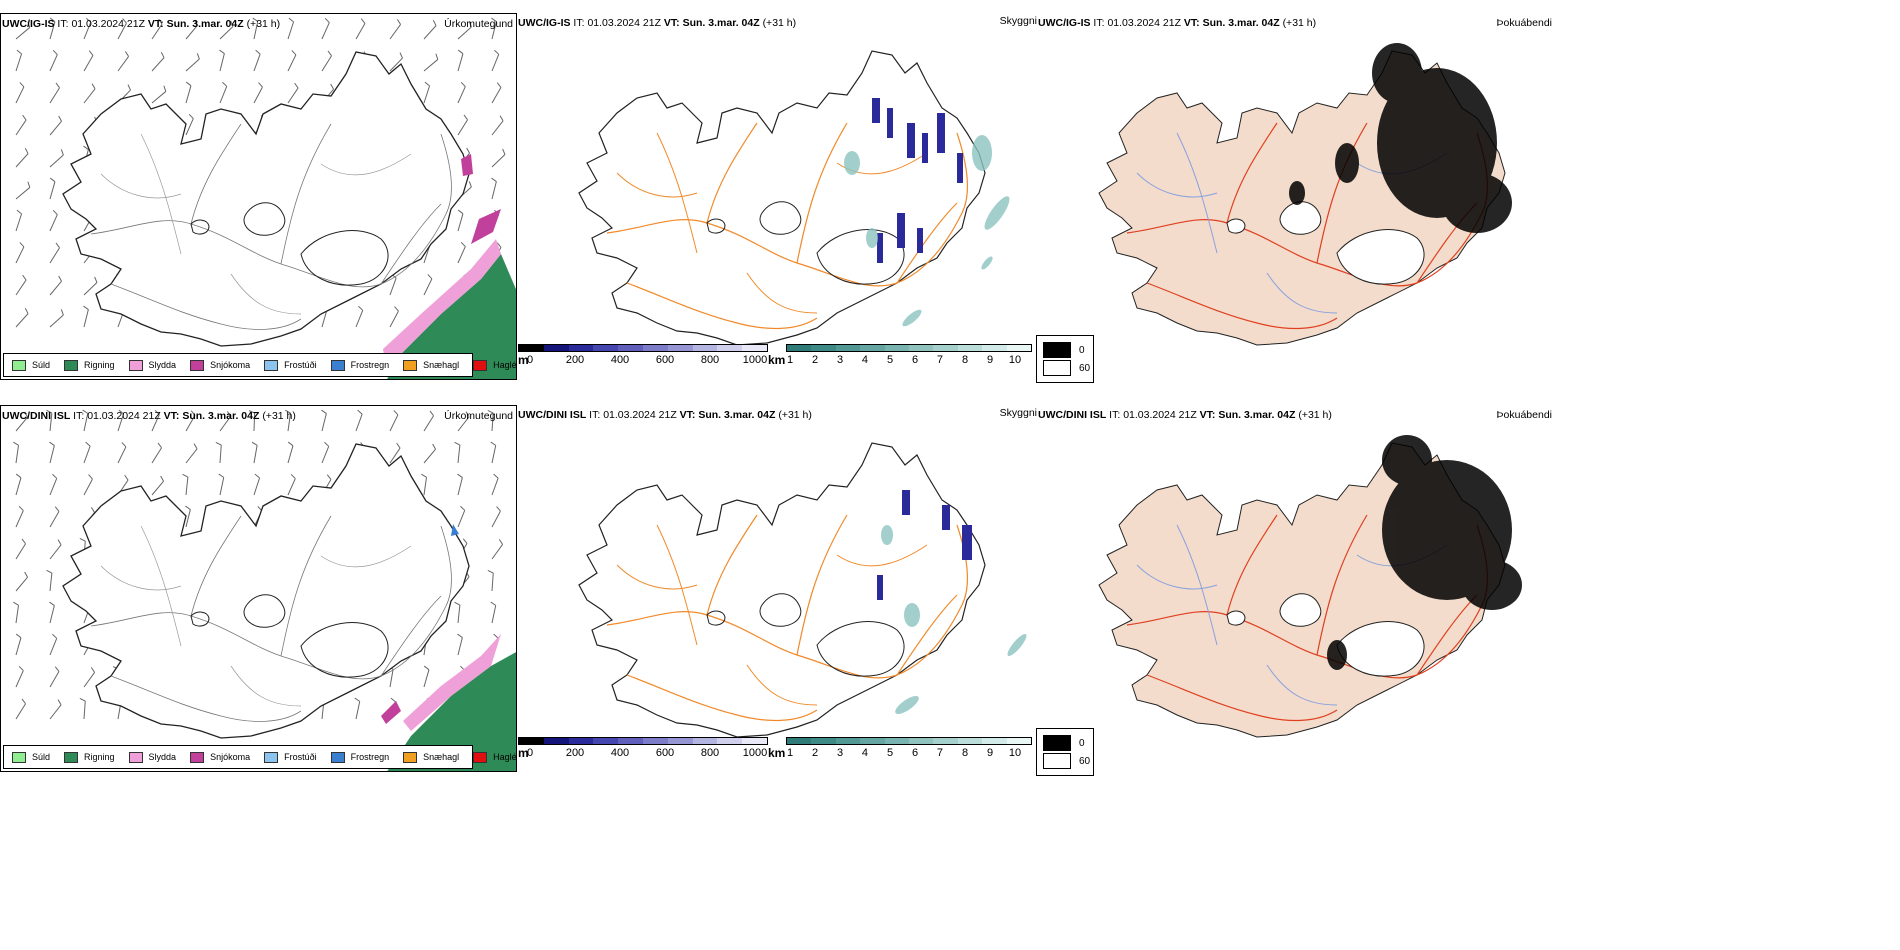 The width and height of the screenshot is (1900, 950). I want to click on panel-title: Skyggni, so click(1018, 413).